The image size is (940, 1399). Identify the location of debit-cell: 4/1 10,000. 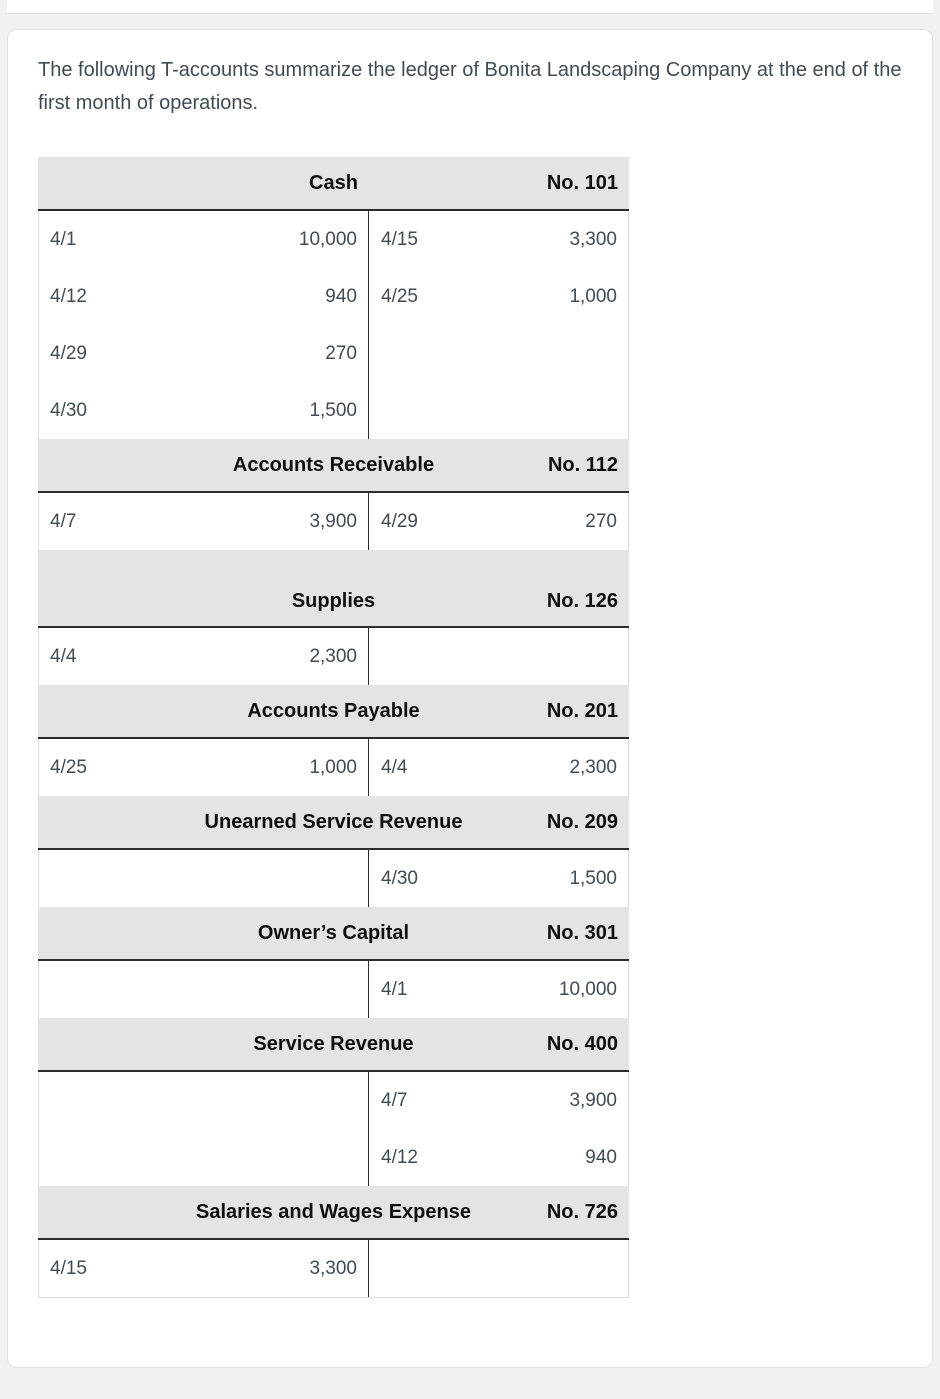
(203, 239).